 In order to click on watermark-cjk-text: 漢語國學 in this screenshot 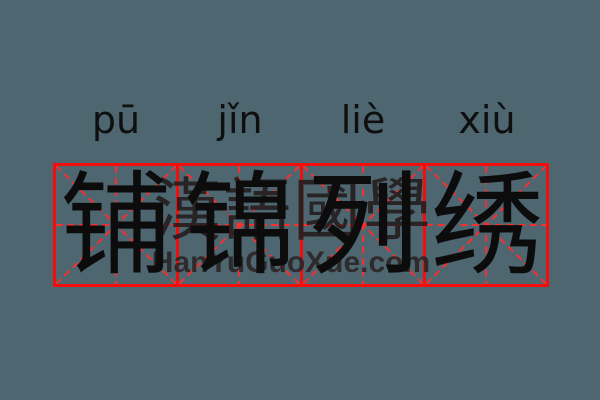, I will do `click(293, 211)`.